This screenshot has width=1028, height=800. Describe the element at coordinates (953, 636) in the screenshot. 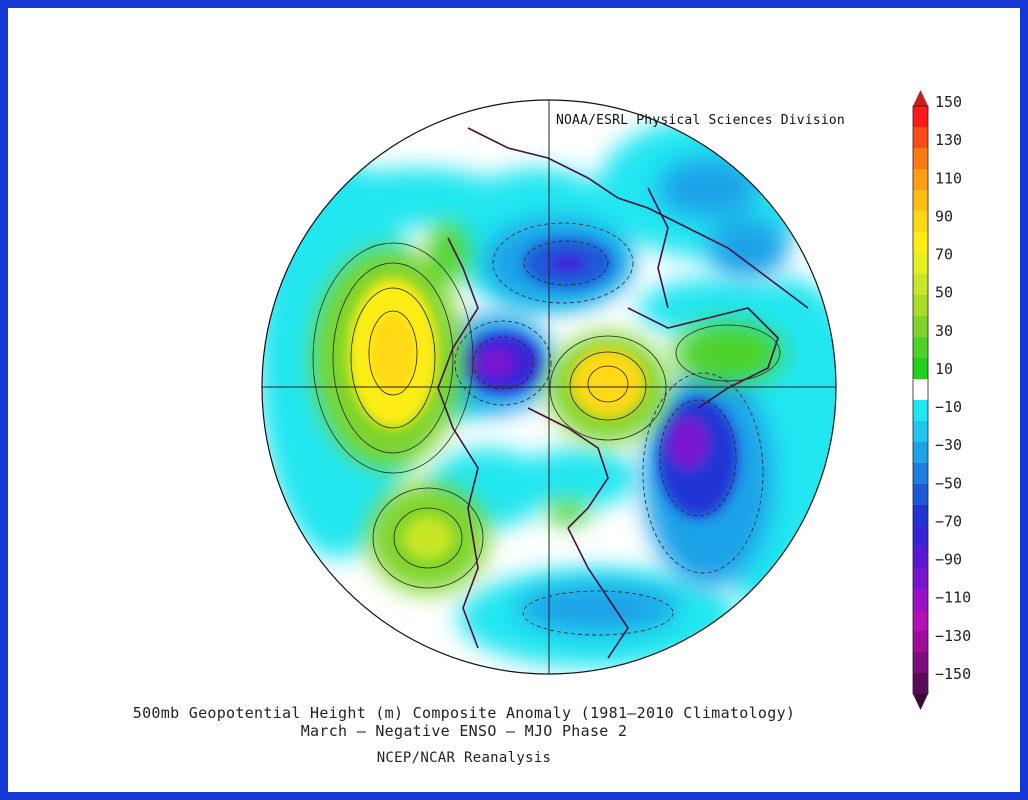

I see `colorbar-tick-label: −130` at that location.